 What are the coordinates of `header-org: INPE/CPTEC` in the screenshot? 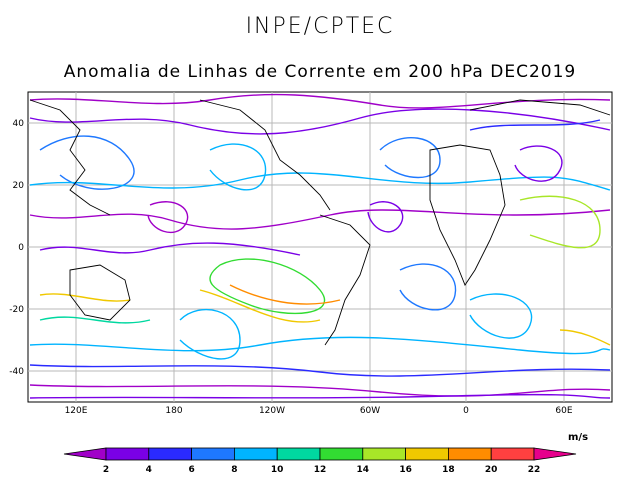 It's located at (320, 26).